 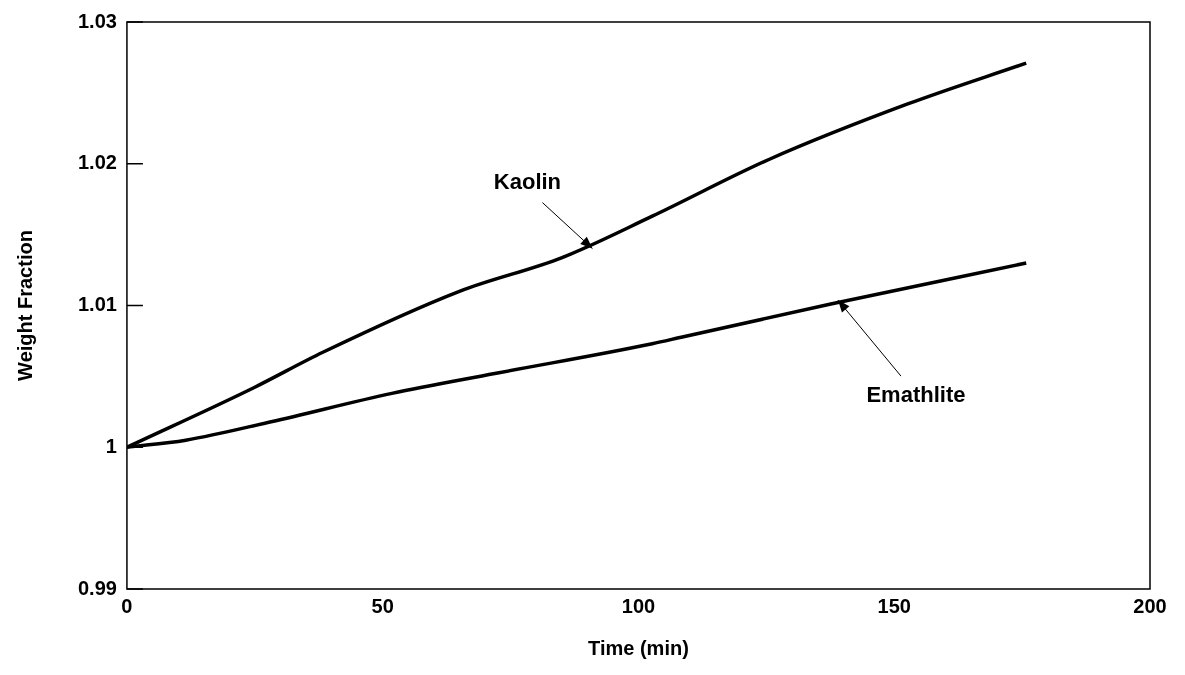 I want to click on y-tick-label: 1.01, so click(x=97, y=304).